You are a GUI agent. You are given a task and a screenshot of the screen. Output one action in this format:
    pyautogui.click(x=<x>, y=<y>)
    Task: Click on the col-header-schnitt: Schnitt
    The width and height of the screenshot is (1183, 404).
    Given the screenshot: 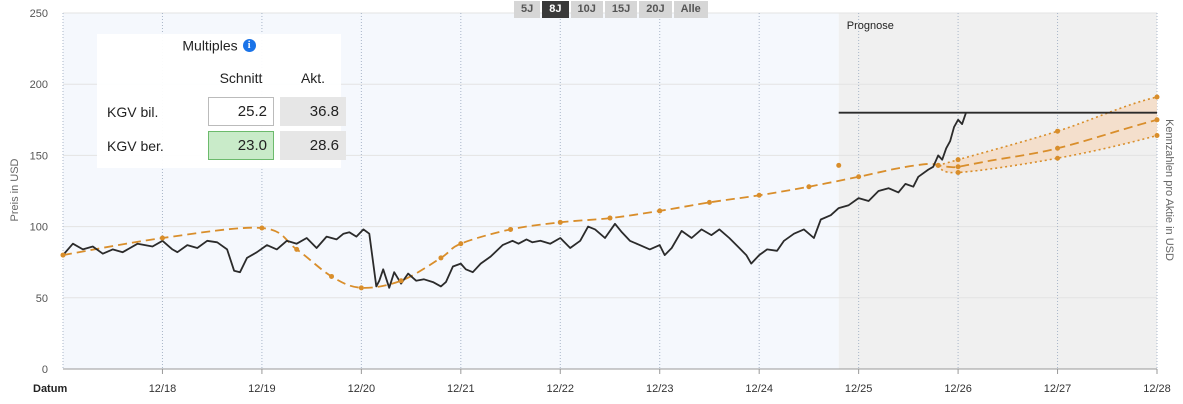 What is the action you would take?
    pyautogui.click(x=241, y=78)
    